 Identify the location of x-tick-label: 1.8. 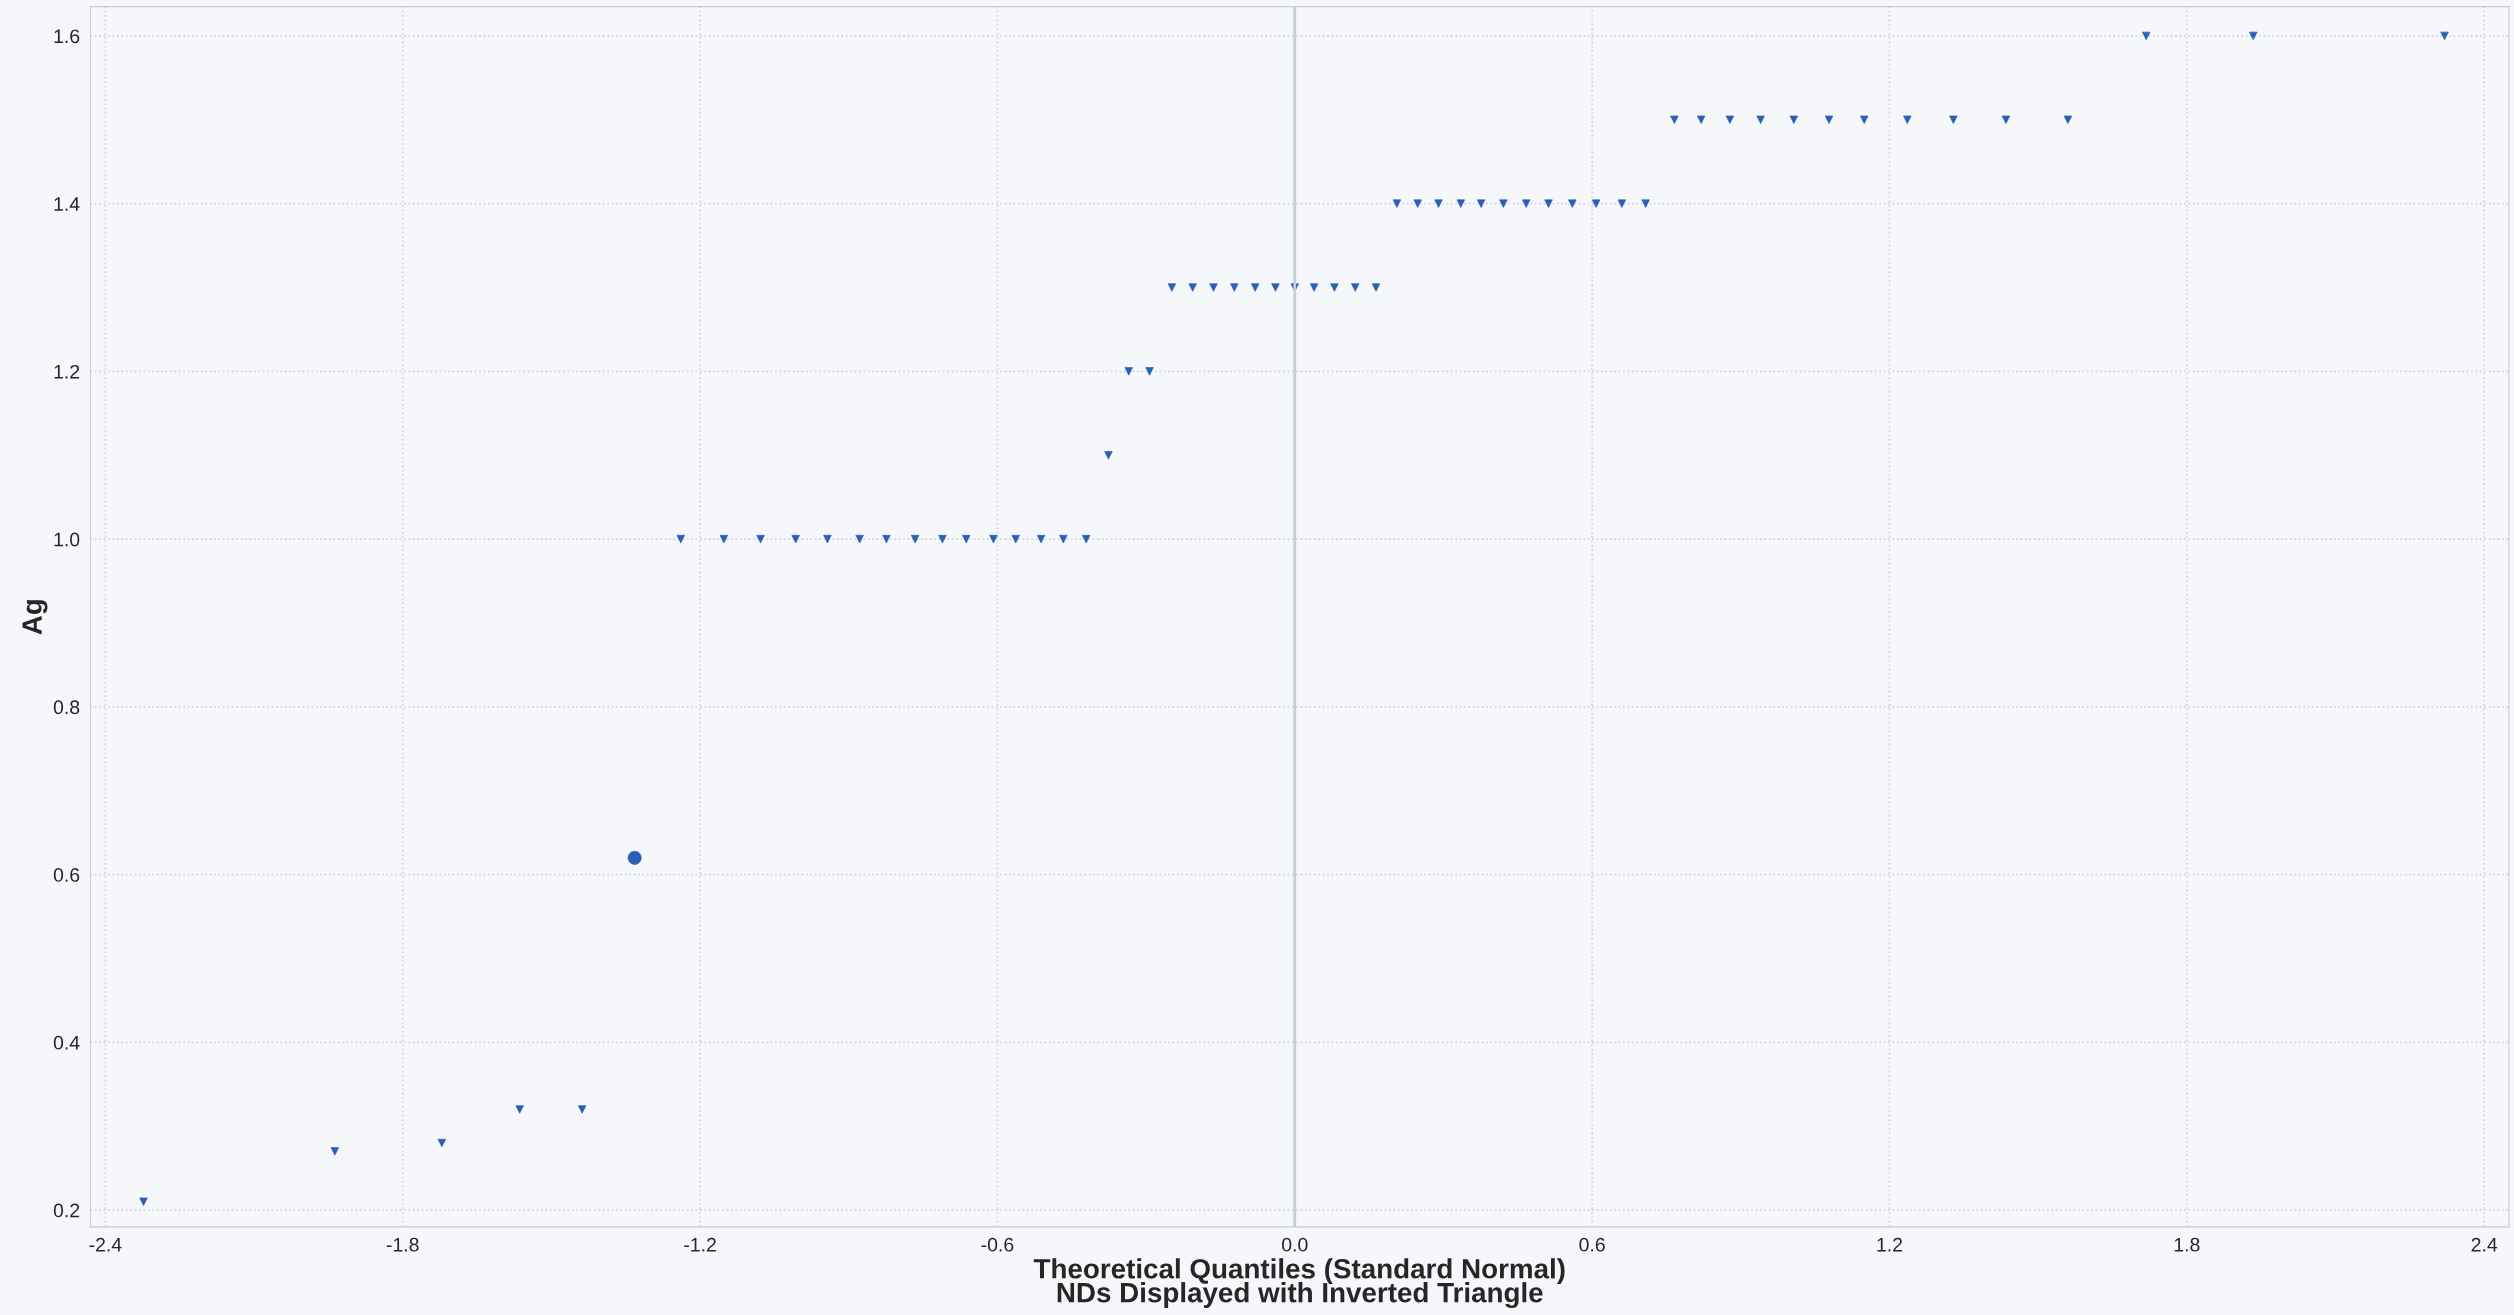
(2187, 1244).